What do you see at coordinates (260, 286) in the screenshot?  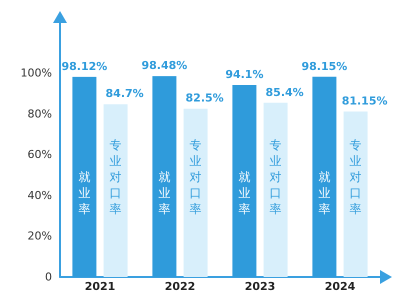 I see `x-tick-label: 2023` at bounding box center [260, 286].